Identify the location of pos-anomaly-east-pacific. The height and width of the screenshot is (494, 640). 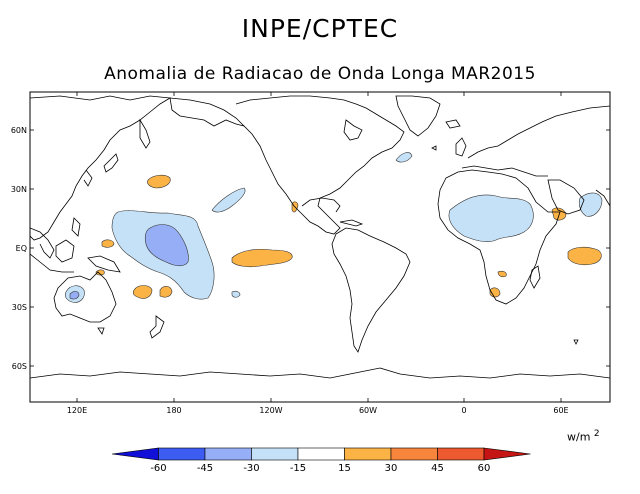
(262, 258).